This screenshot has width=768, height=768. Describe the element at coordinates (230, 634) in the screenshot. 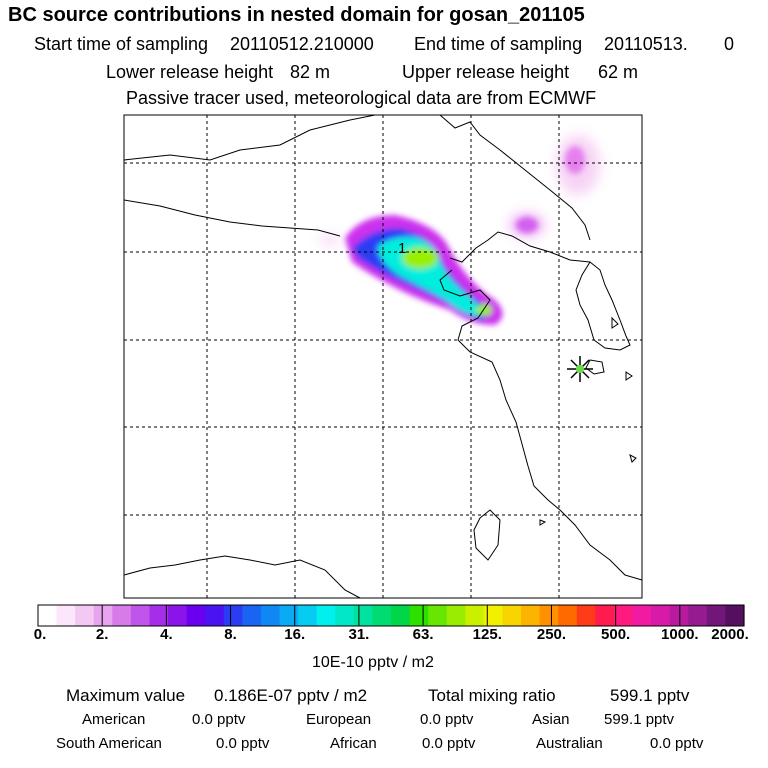

I see `colorbar-tick-label: 8.` at that location.